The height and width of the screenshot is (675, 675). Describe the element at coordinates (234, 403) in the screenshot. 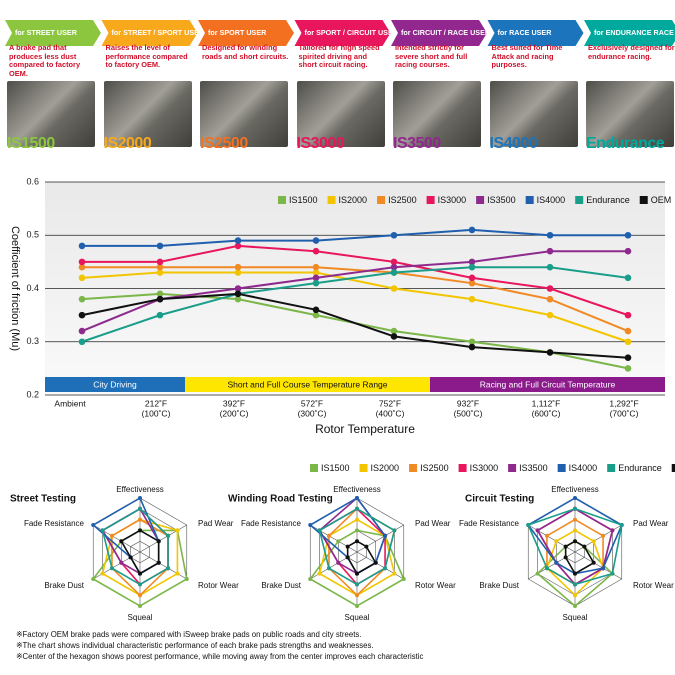

I see `x-tick-label: 392˚F` at that location.